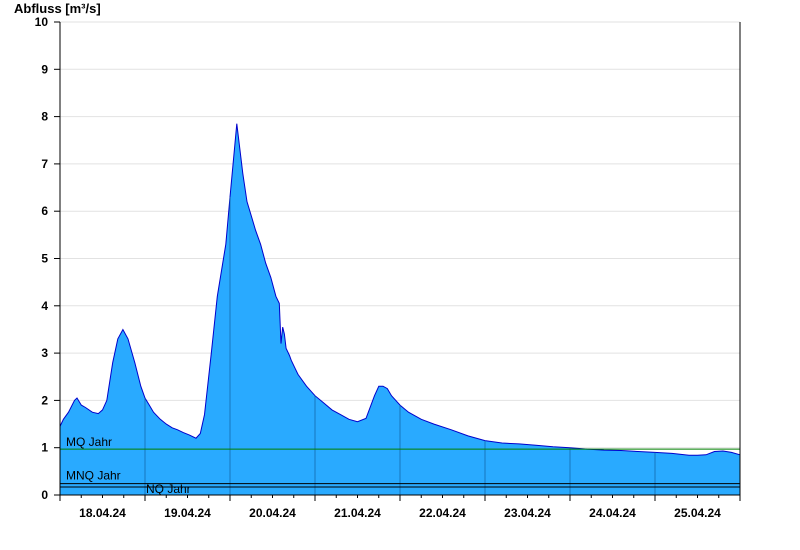 The width and height of the screenshot is (800, 550). Describe the element at coordinates (527, 513) in the screenshot. I see `x-tick-label-5: 23.04.24` at that location.